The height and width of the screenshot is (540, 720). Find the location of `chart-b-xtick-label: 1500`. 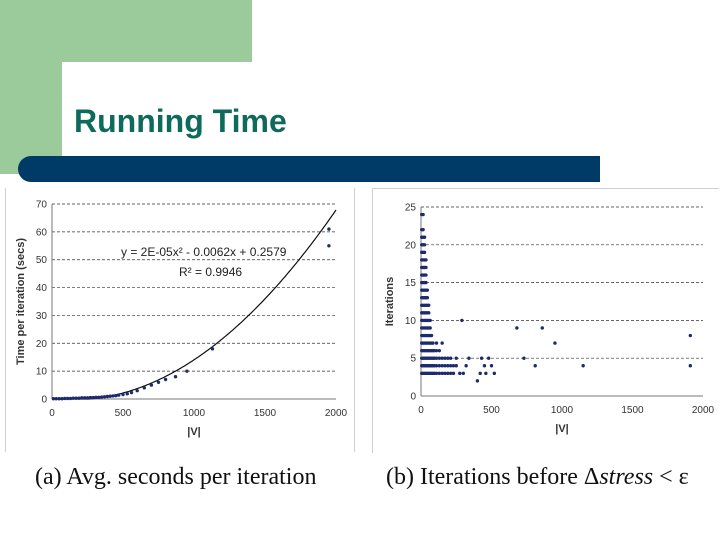

chart-b-xtick-label: 1500 is located at coordinates (632, 410).